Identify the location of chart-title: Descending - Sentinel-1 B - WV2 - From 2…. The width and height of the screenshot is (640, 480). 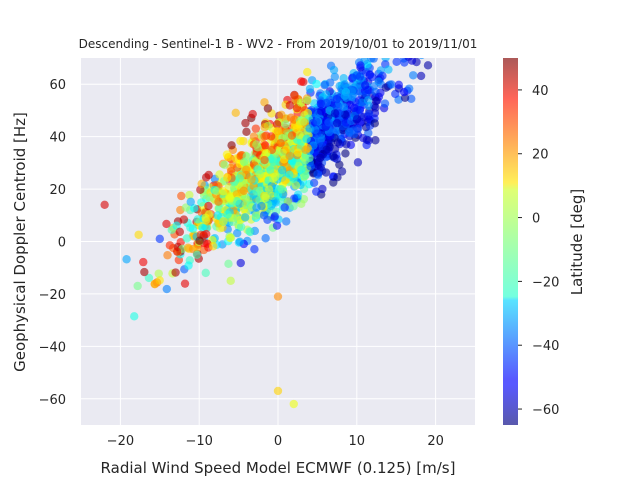
(278, 44).